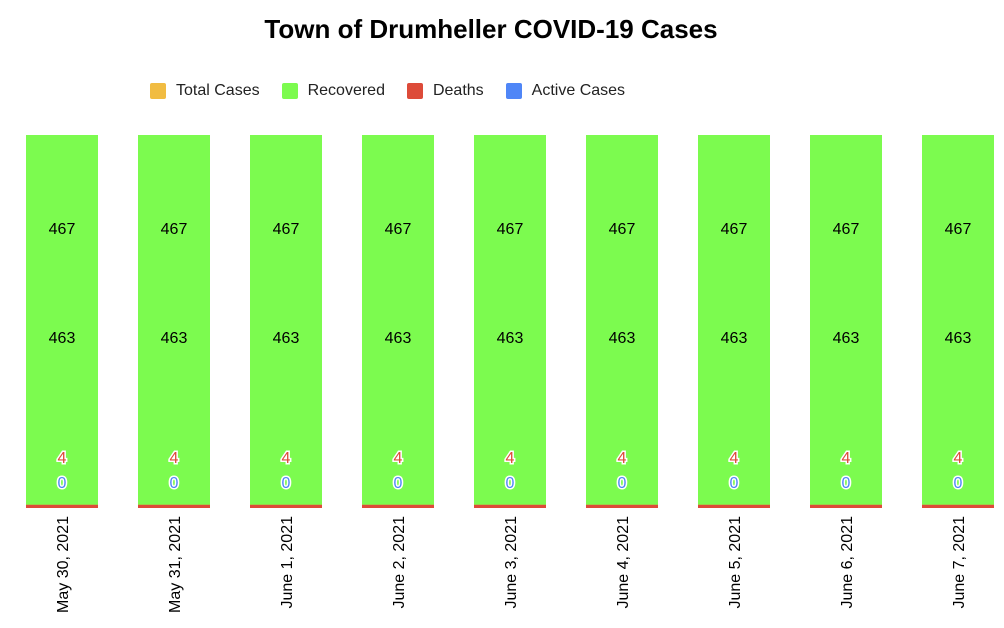 This screenshot has width=1004, height=628. I want to click on x-tick-label: May 31, 2021, so click(175, 564).